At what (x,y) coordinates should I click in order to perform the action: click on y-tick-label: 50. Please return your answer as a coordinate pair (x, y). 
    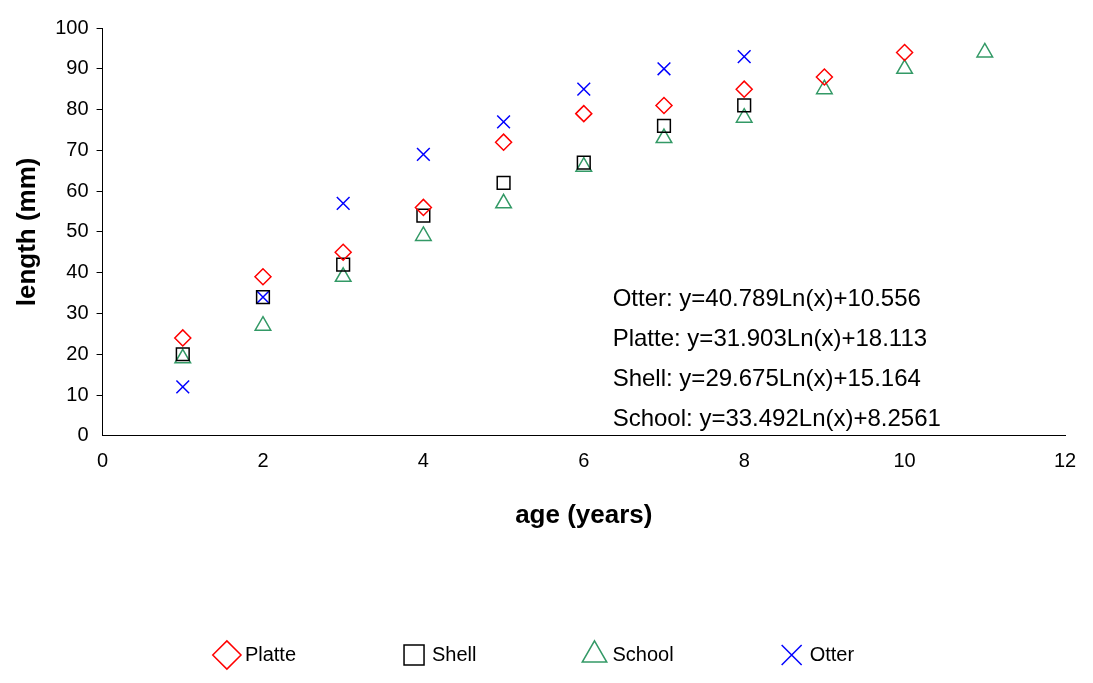
    Looking at the image, I should click on (77, 230).